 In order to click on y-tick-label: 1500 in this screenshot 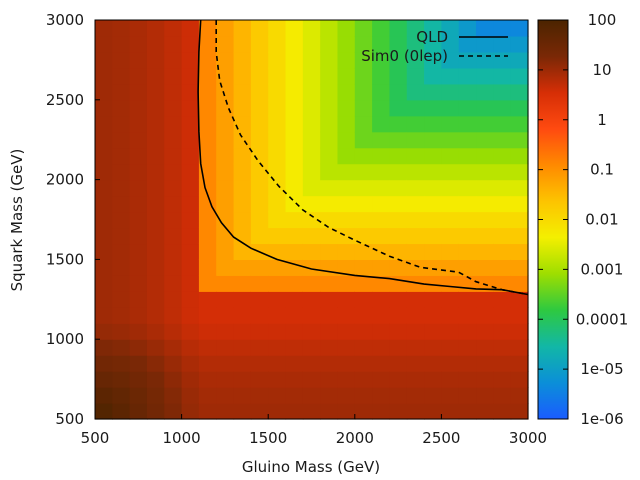, I will do `click(65, 259)`.